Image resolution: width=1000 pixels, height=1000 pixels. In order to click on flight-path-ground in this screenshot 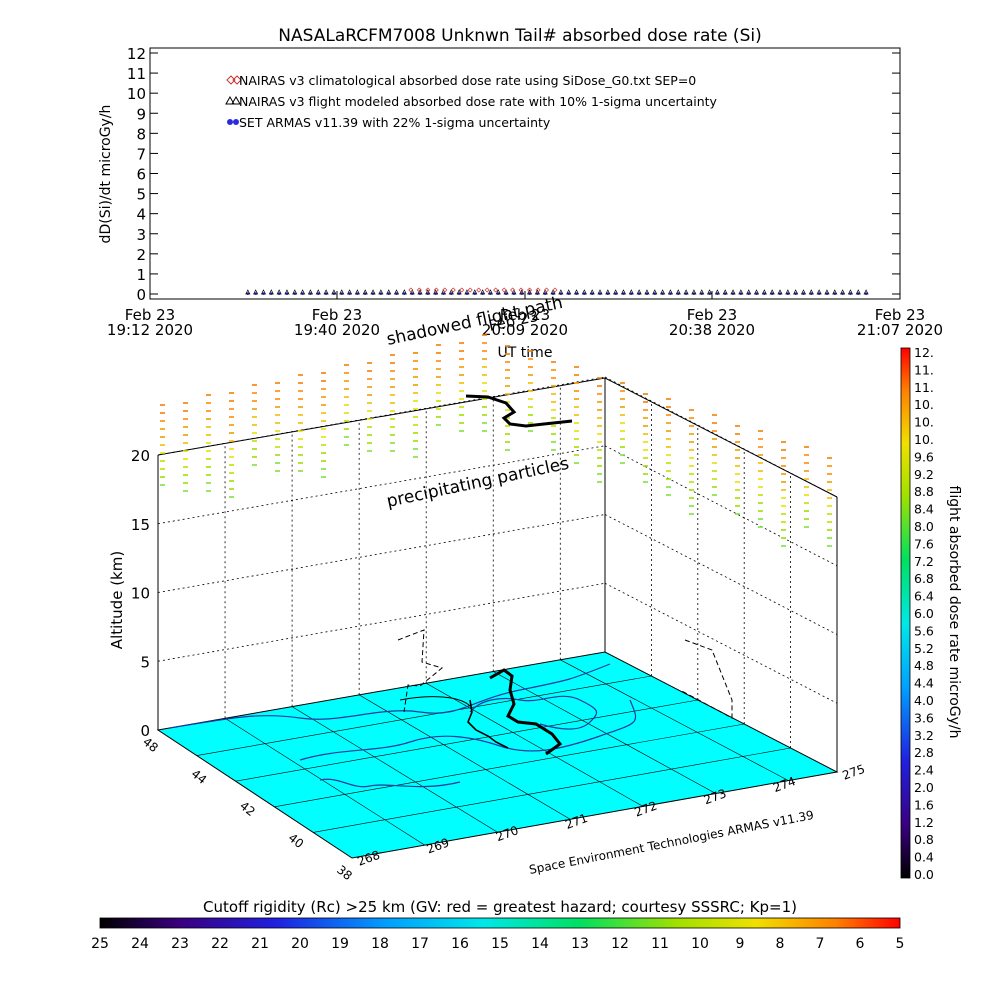, I will do `click(526, 712)`.